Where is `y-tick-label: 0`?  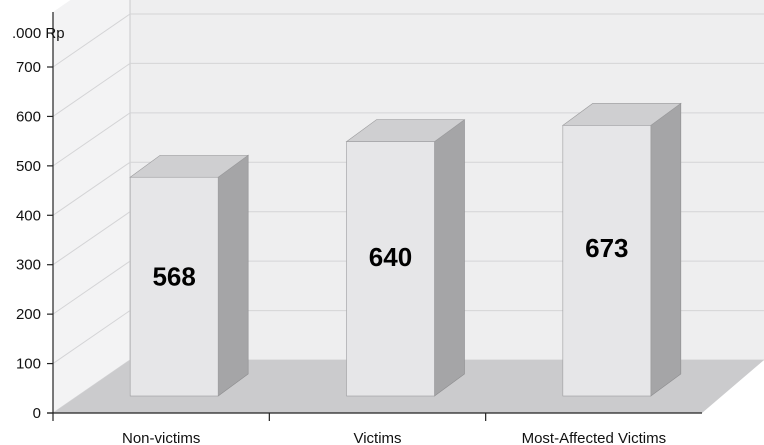
y-tick-label: 0 is located at coordinates (37, 413).